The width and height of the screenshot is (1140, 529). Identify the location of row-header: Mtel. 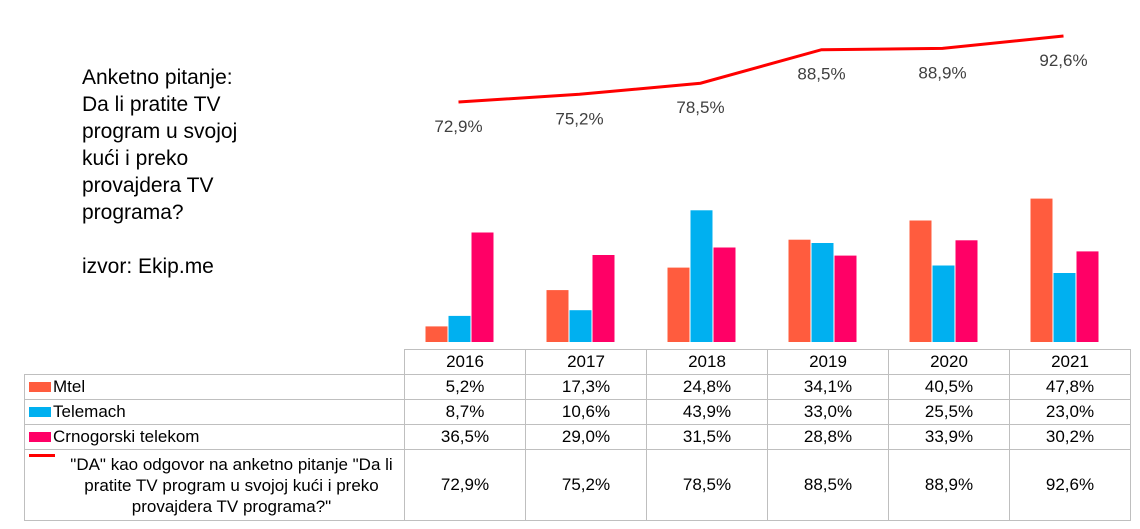
(214, 387).